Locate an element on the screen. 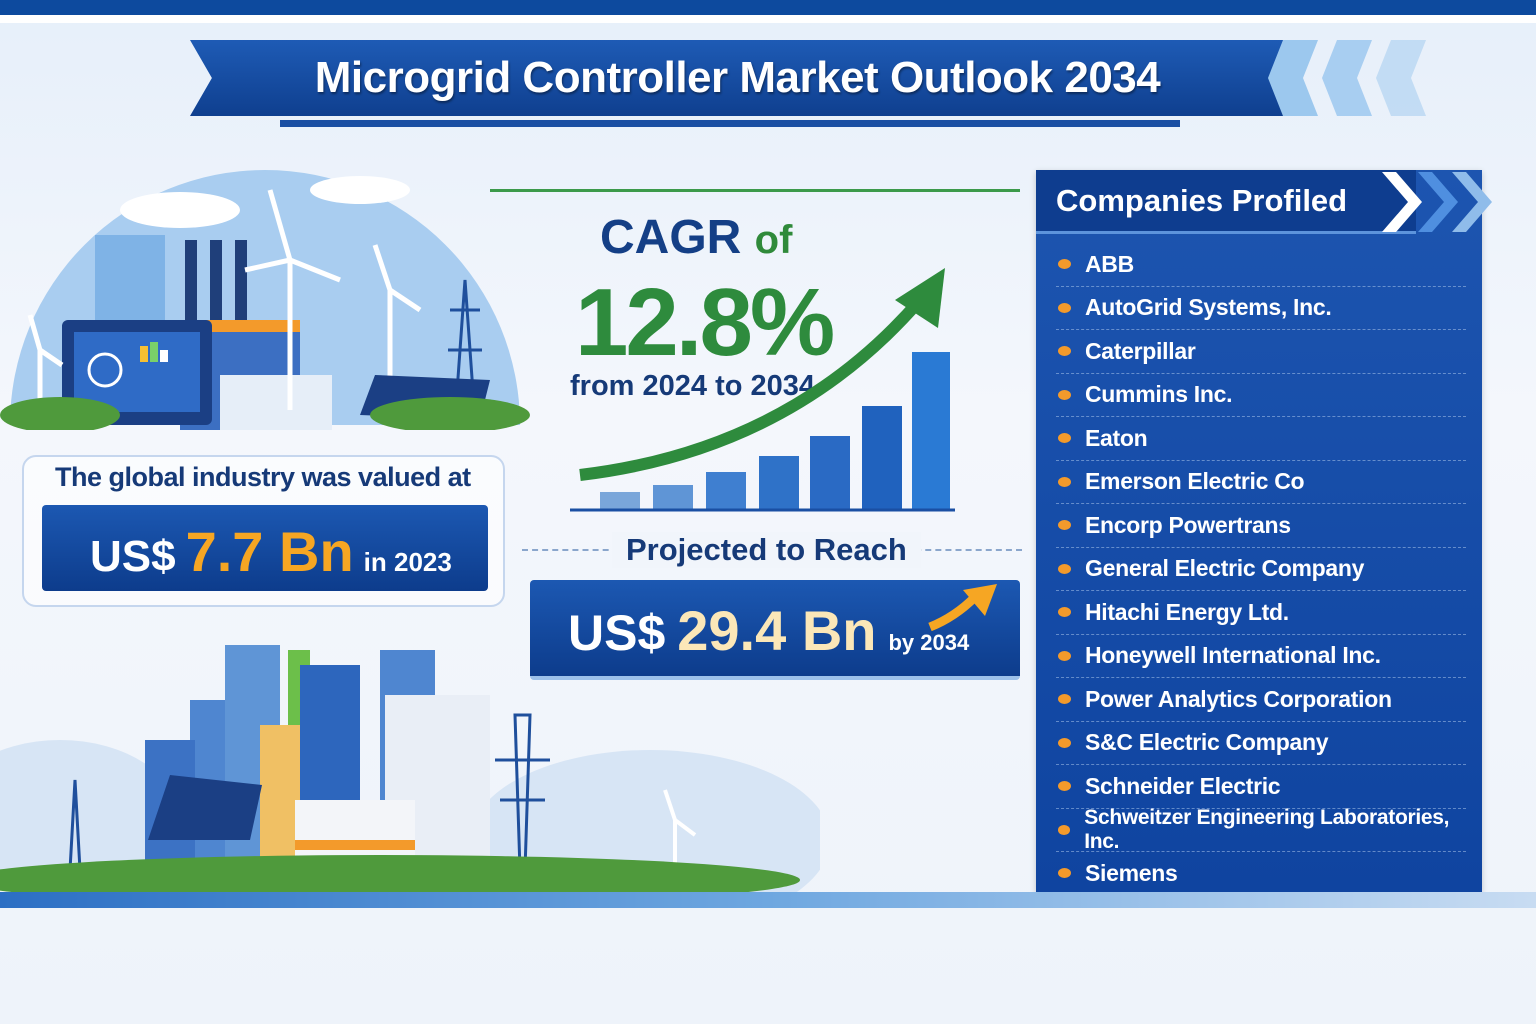 This screenshot has width=1536, height=1024. list-item: Honeywell International Inc. is located at coordinates (1261, 656).